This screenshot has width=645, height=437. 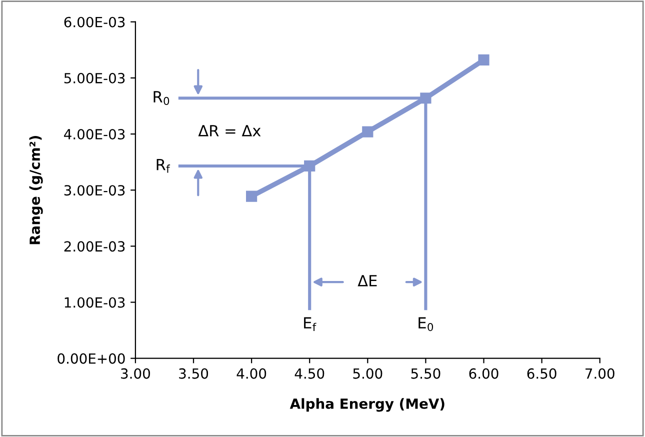 I want to click on y-tick-label: 5.00E-03, so click(x=94, y=78).